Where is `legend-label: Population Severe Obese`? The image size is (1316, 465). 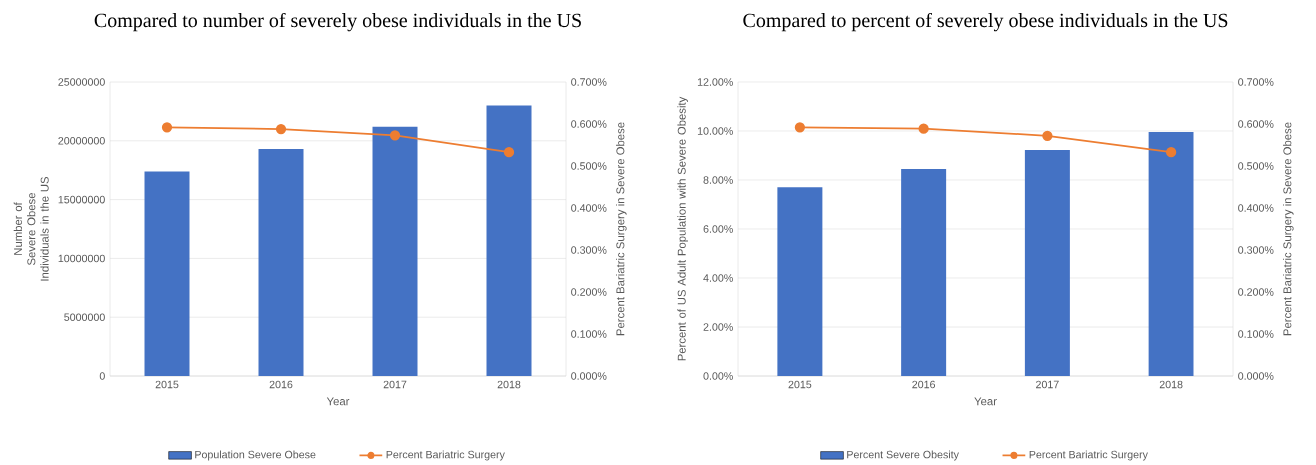 legend-label: Population Severe Obese is located at coordinates (255, 455).